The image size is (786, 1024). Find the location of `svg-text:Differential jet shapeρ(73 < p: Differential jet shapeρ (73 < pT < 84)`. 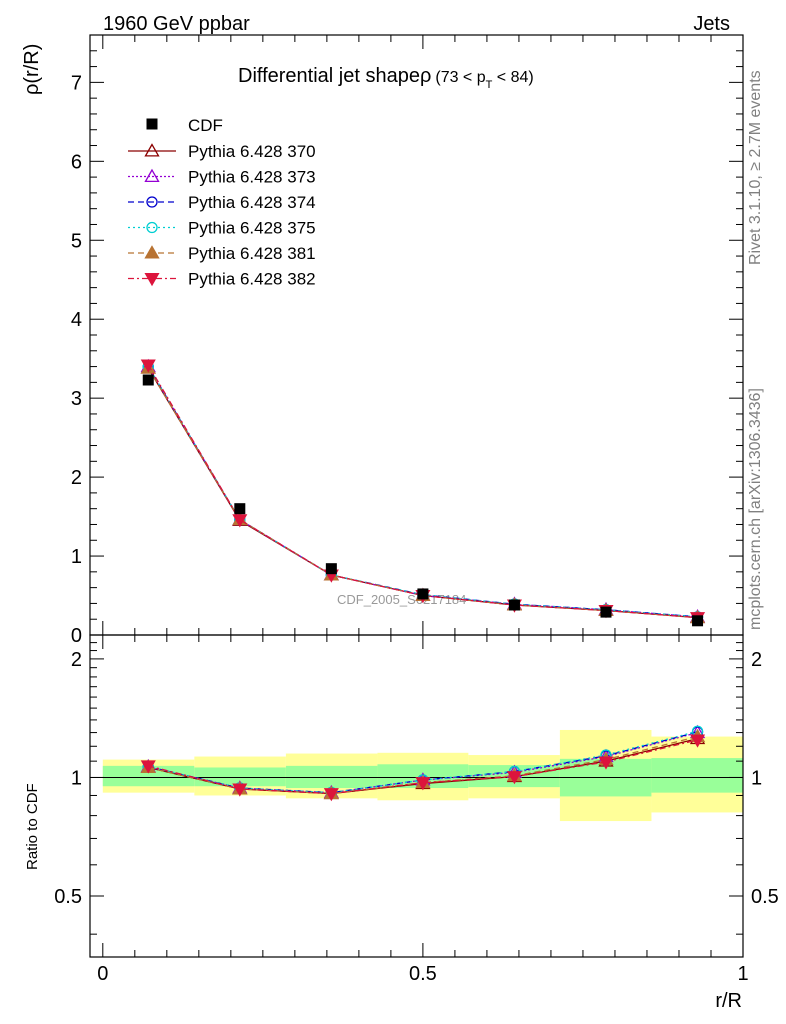

svg-text:Differential jet shapeρ(73 < p: Differential jet shapeρ (73 < pT < 84) is located at coordinates (386, 78).